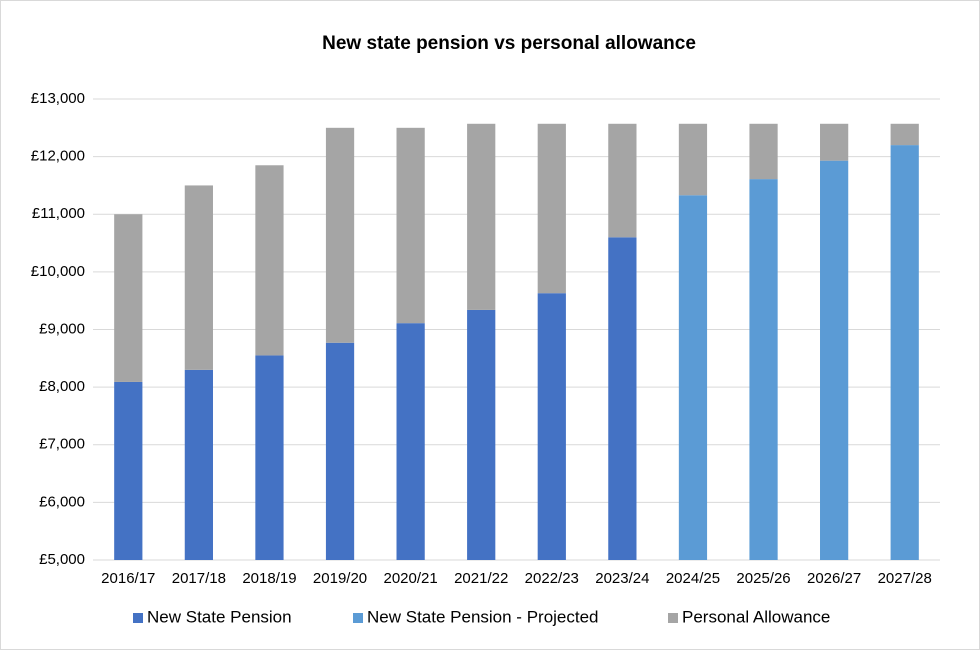  I want to click on y-tick-label: £6,000, so click(62, 501).